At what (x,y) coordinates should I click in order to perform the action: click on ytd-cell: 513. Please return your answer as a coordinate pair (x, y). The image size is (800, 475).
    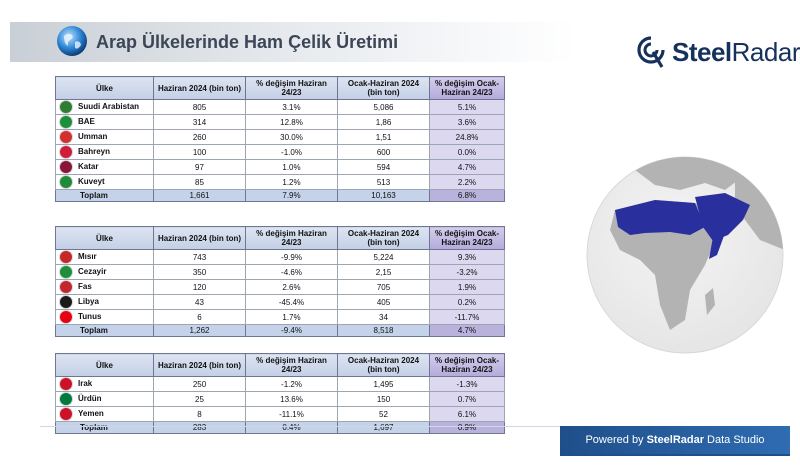
    Looking at the image, I should click on (383, 182).